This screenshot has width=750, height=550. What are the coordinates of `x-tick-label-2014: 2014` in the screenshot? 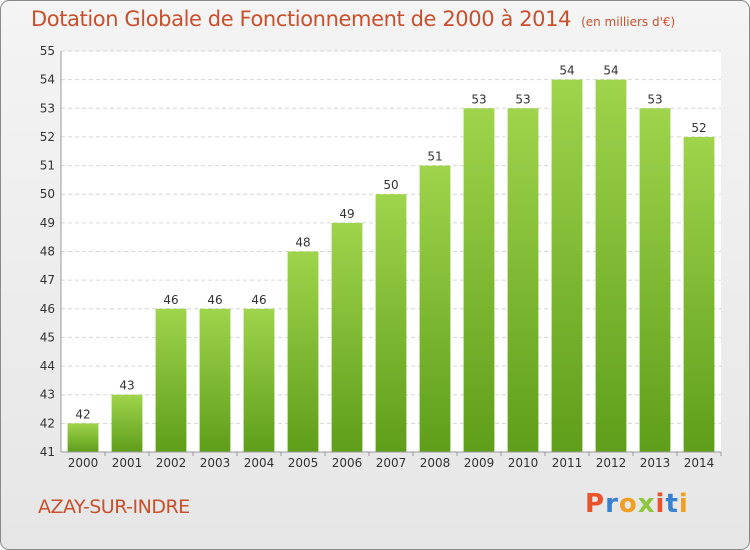 It's located at (699, 463).